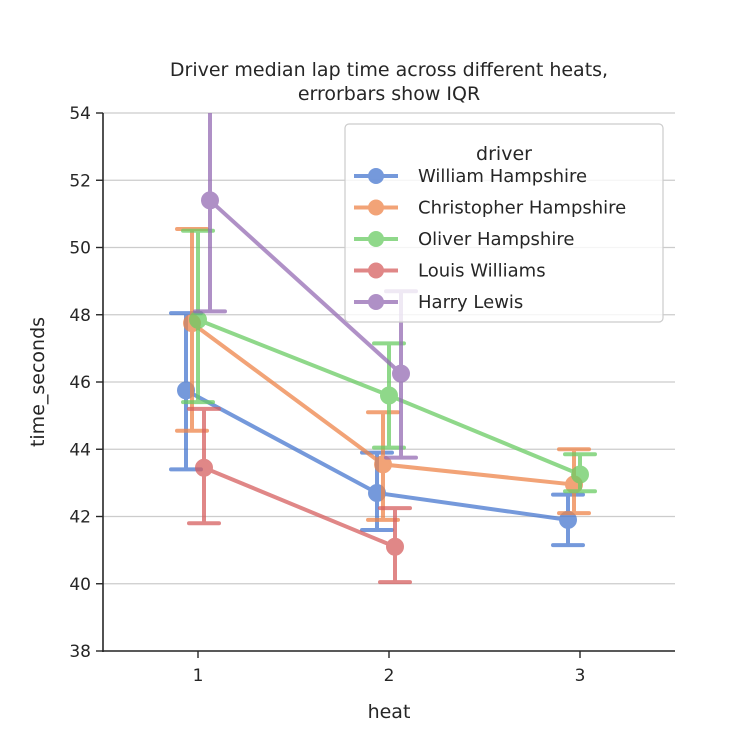 This screenshot has height=754, width=750. I want to click on x-tick-label: 3, so click(580, 676).